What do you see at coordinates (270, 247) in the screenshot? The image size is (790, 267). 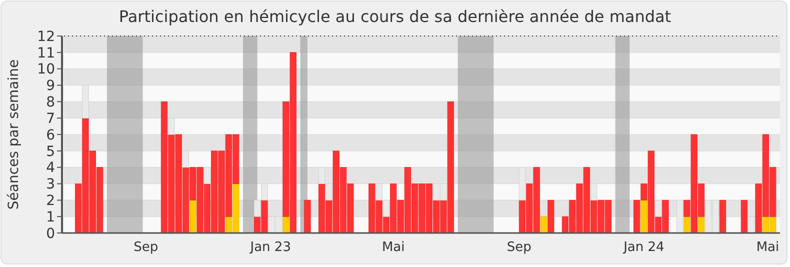 I see `x-tick-label: Jan 23` at bounding box center [270, 247].